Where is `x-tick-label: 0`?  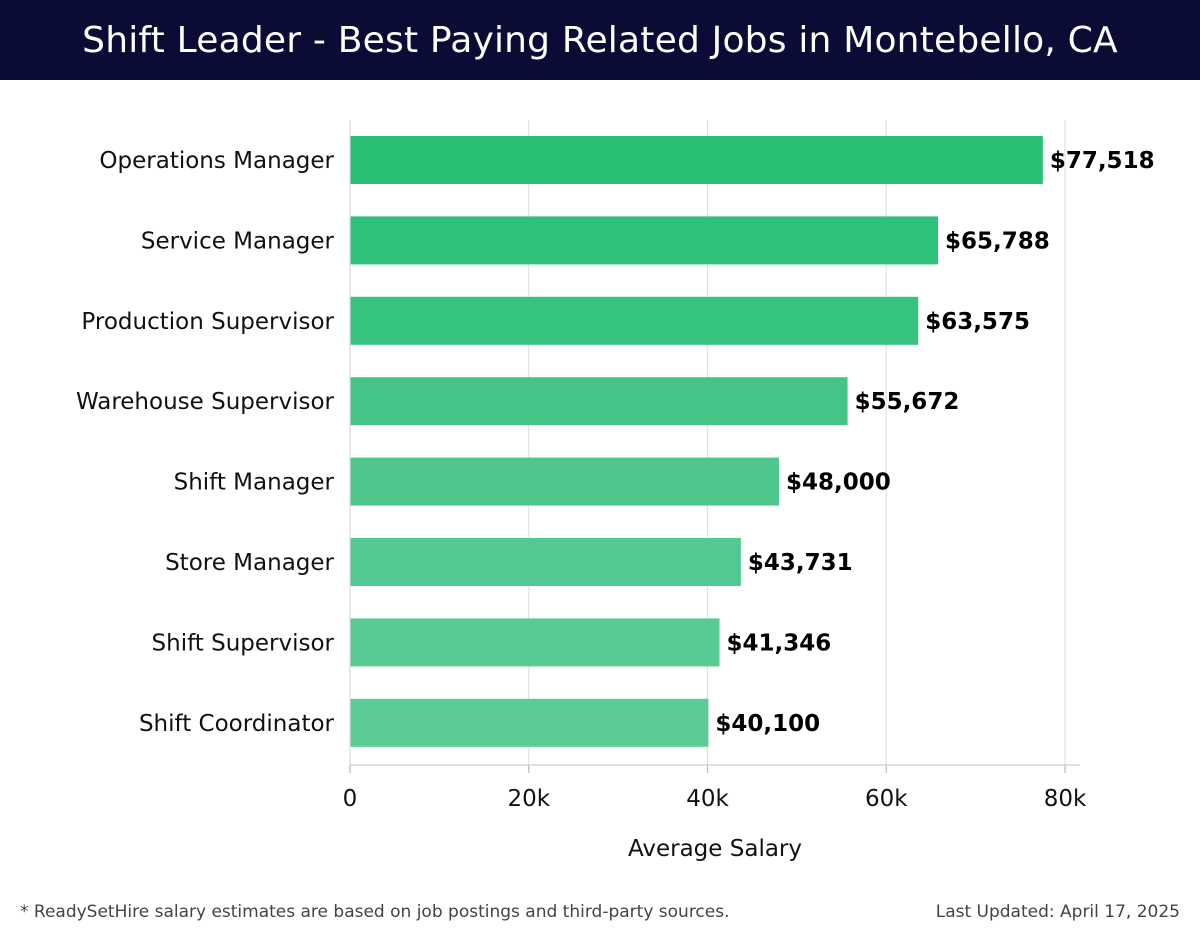
x-tick-label: 0 is located at coordinates (350, 799).